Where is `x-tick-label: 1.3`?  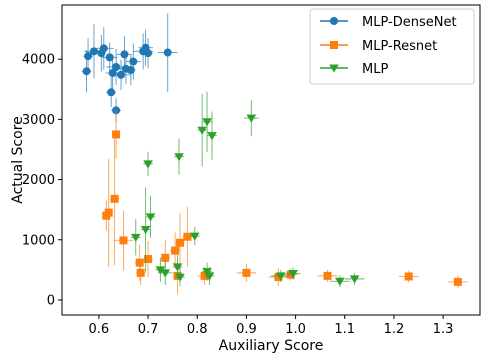
x-tick-label: 1.3 is located at coordinates (443, 329).